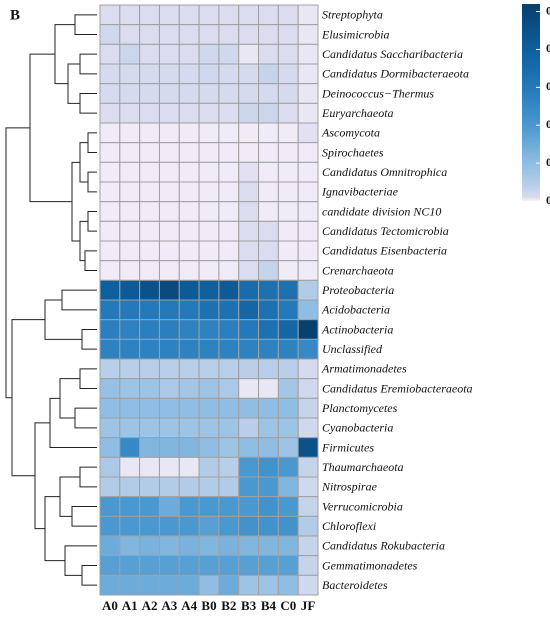 The image size is (550, 621). What do you see at coordinates (383, 546) in the screenshot?
I see `row-label: Candidatus Rokubacteria` at bounding box center [383, 546].